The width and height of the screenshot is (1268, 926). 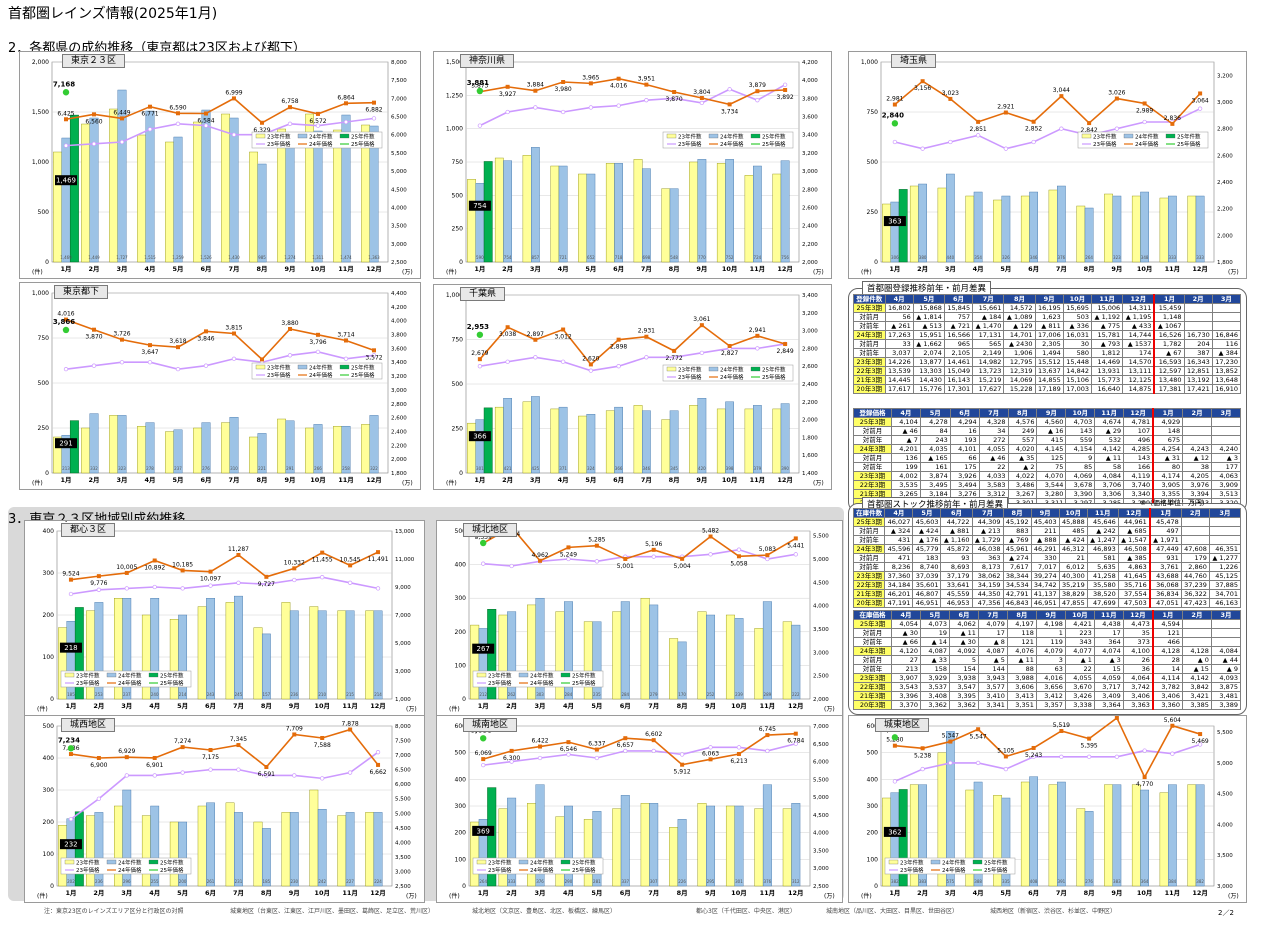 What do you see at coordinates (261, 269) in the screenshot?
I see `x-tick-label: 8月` at bounding box center [261, 269].